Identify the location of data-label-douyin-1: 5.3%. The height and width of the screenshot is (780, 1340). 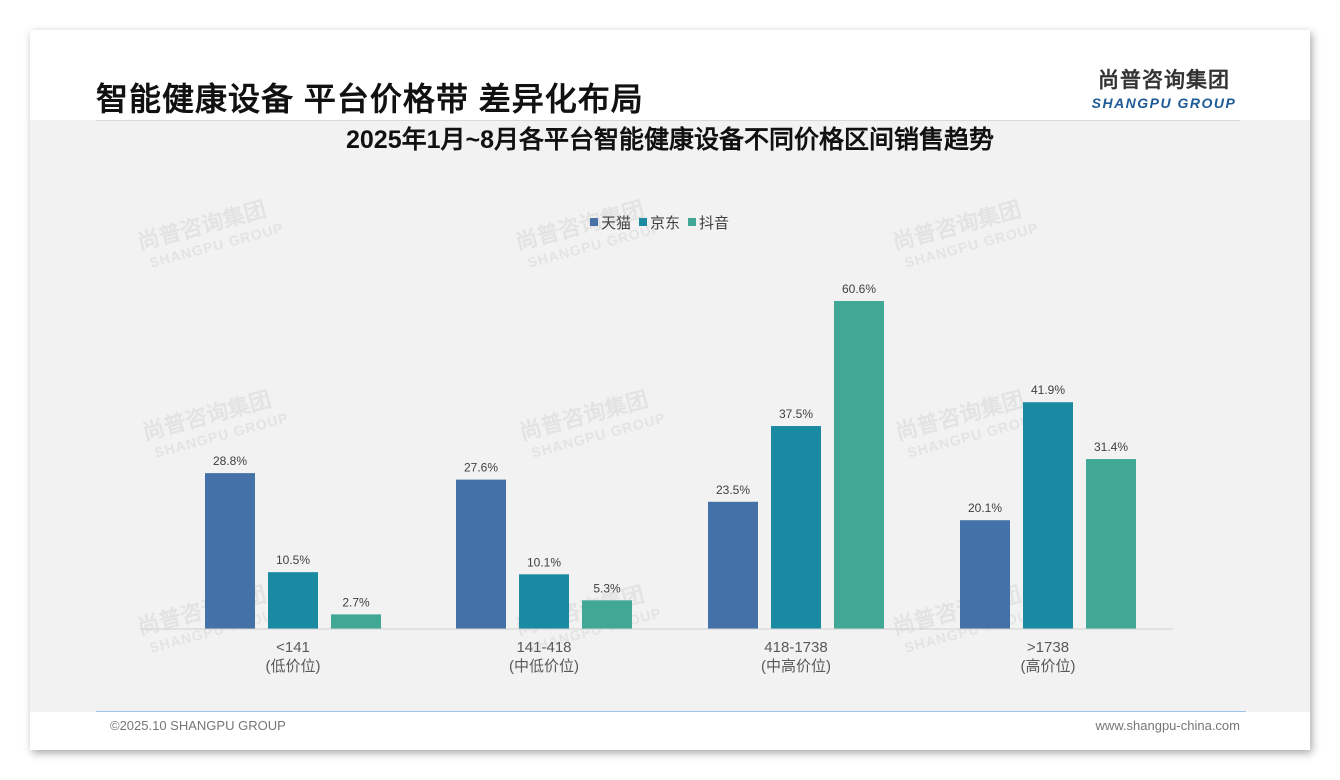
(607, 588).